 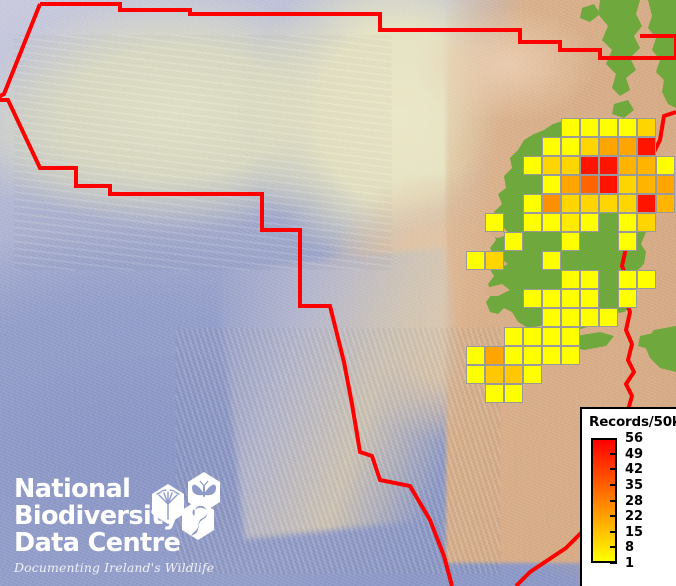 What do you see at coordinates (632, 422) in the screenshot?
I see `legend-title: Records/50km` at bounding box center [632, 422].